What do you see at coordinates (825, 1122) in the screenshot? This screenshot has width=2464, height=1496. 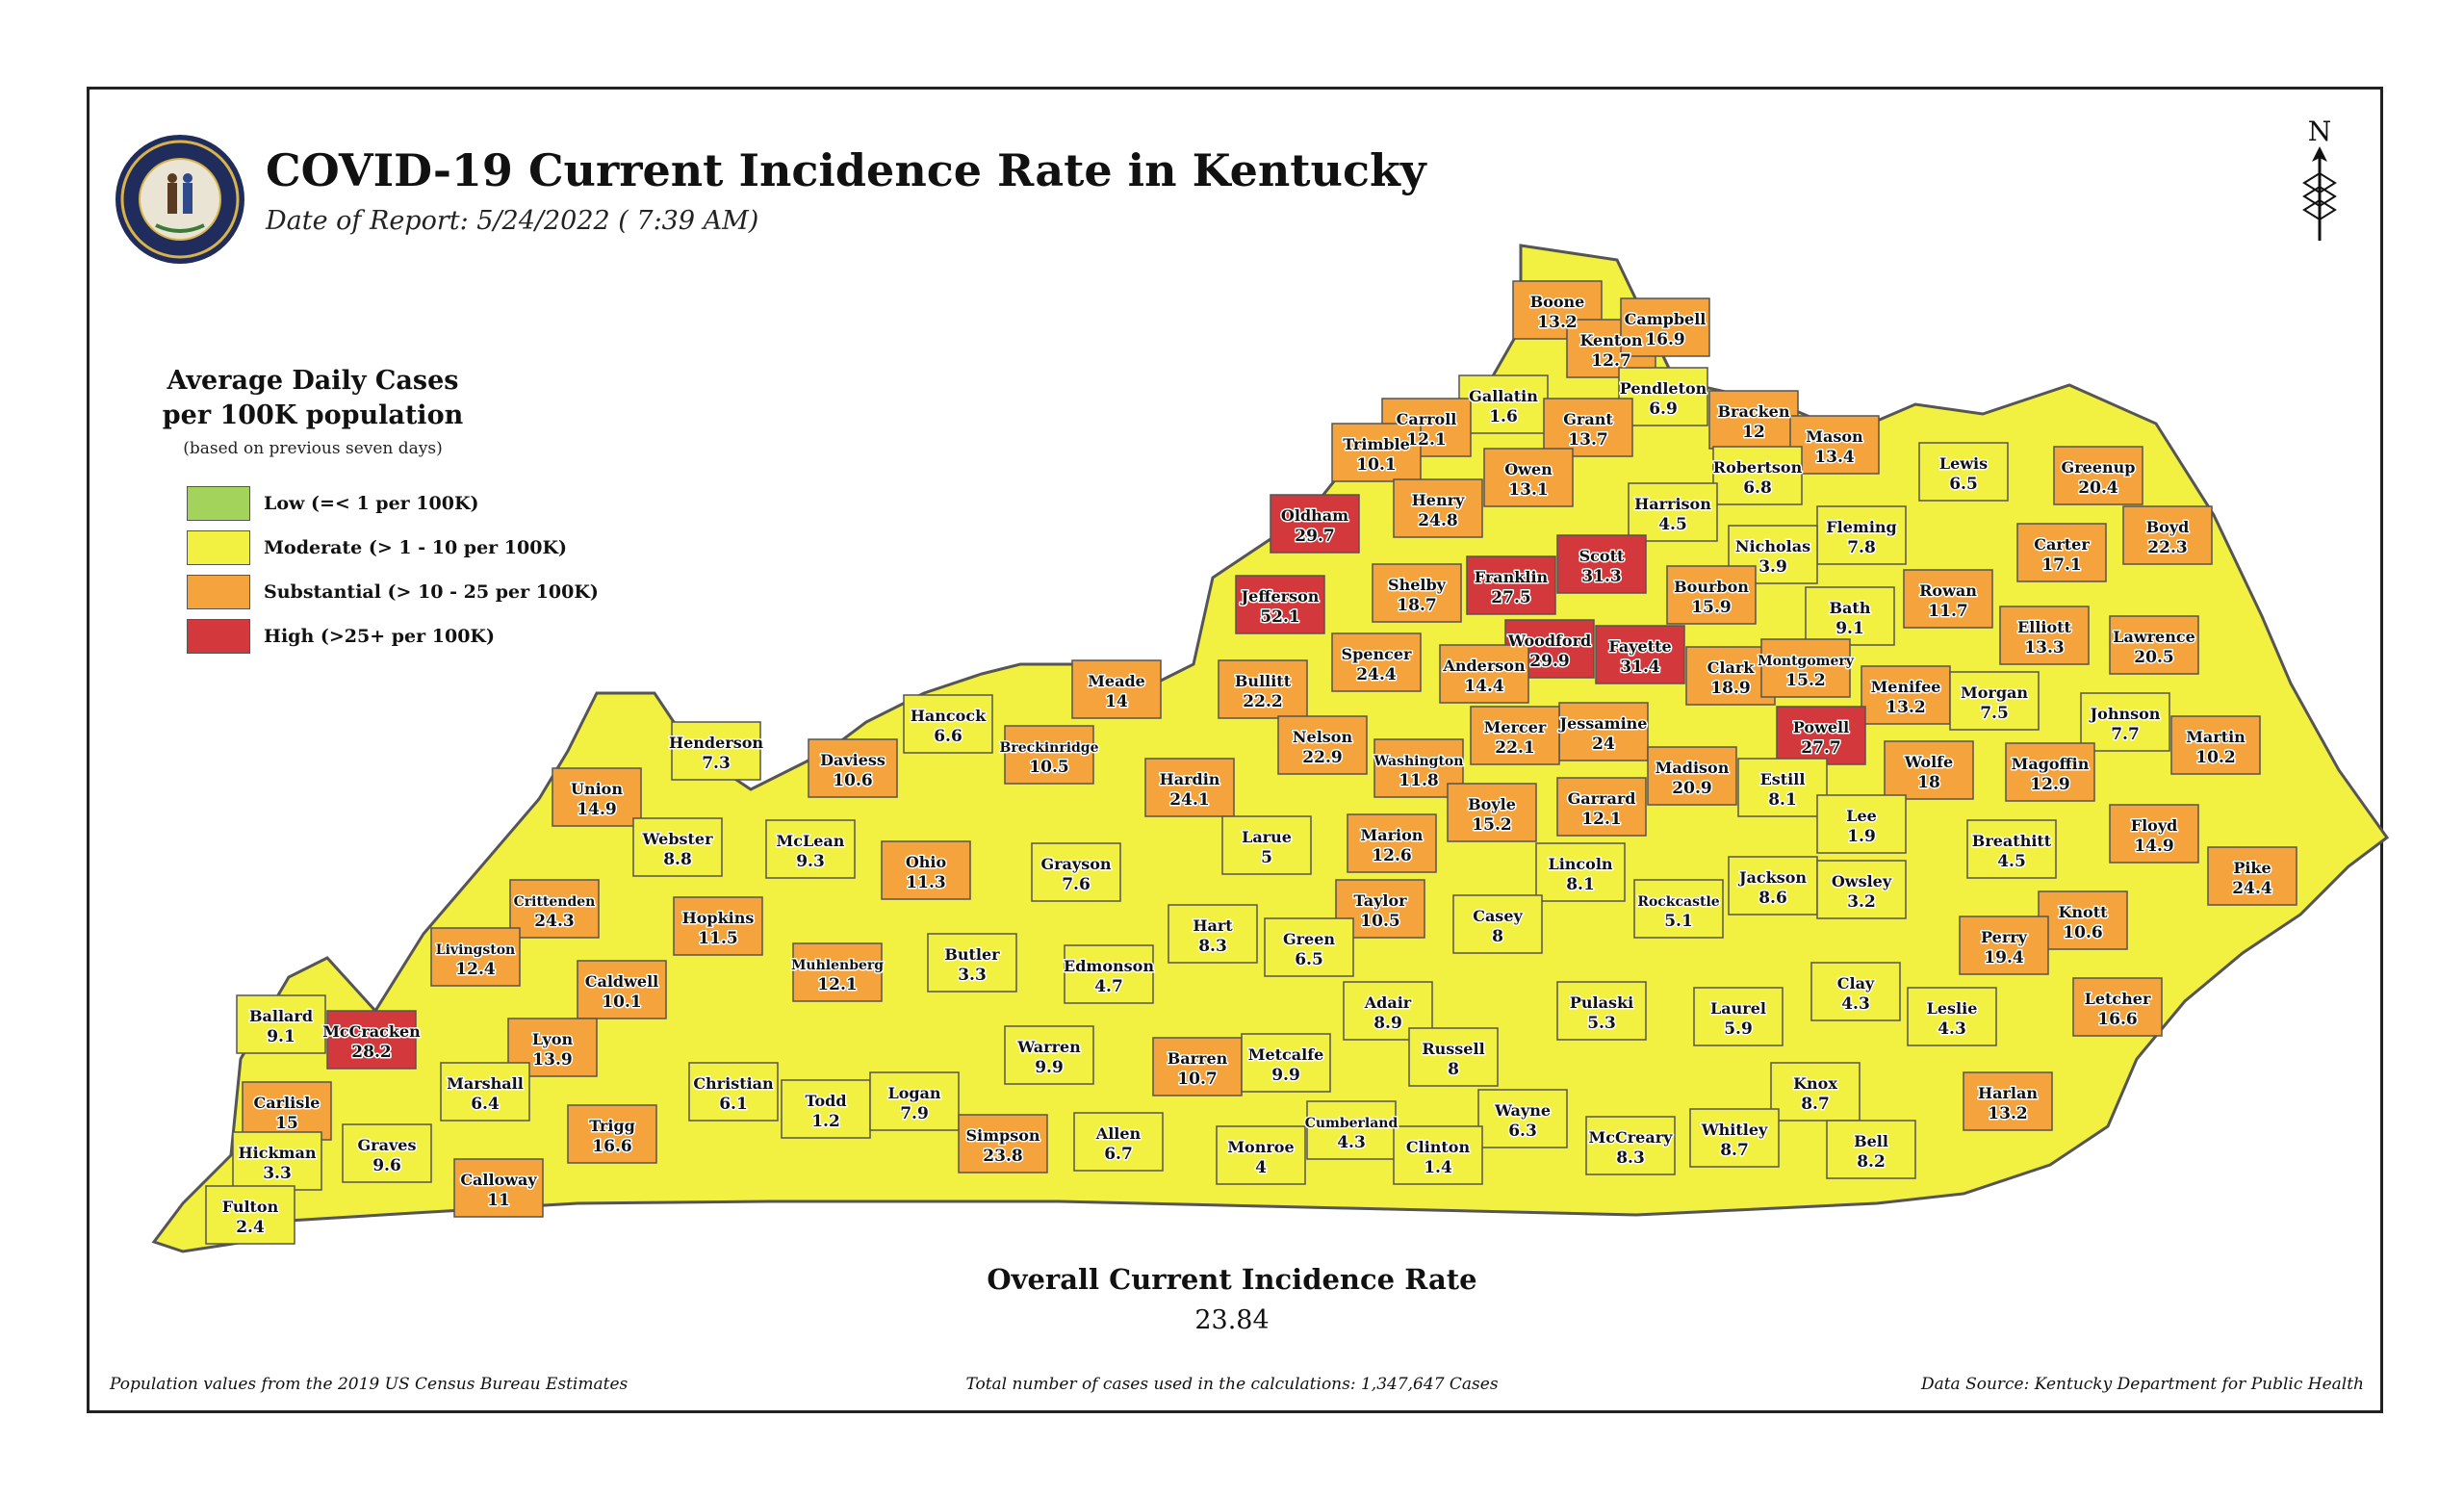 I see `county-rate-todd: 1.2` at bounding box center [825, 1122].